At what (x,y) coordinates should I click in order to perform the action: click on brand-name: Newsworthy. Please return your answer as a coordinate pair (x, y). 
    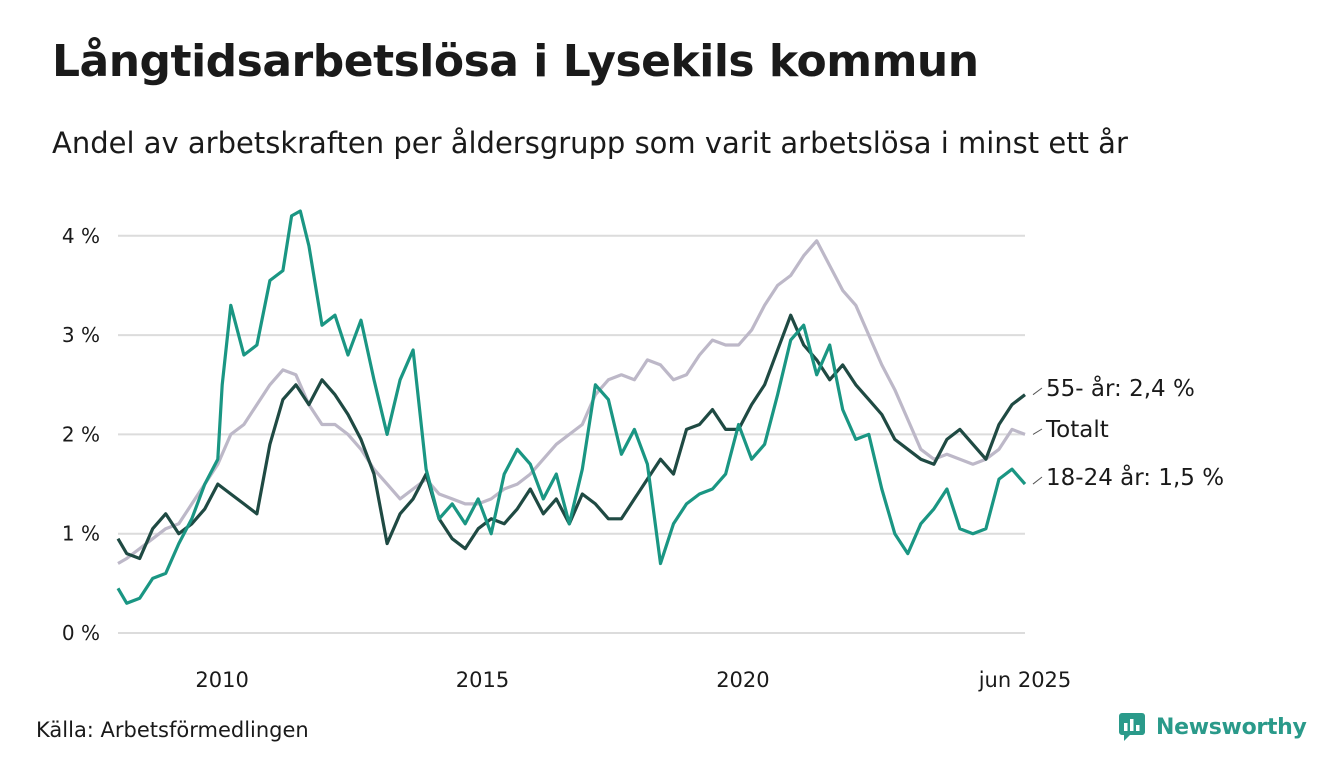
    Looking at the image, I should click on (1231, 727).